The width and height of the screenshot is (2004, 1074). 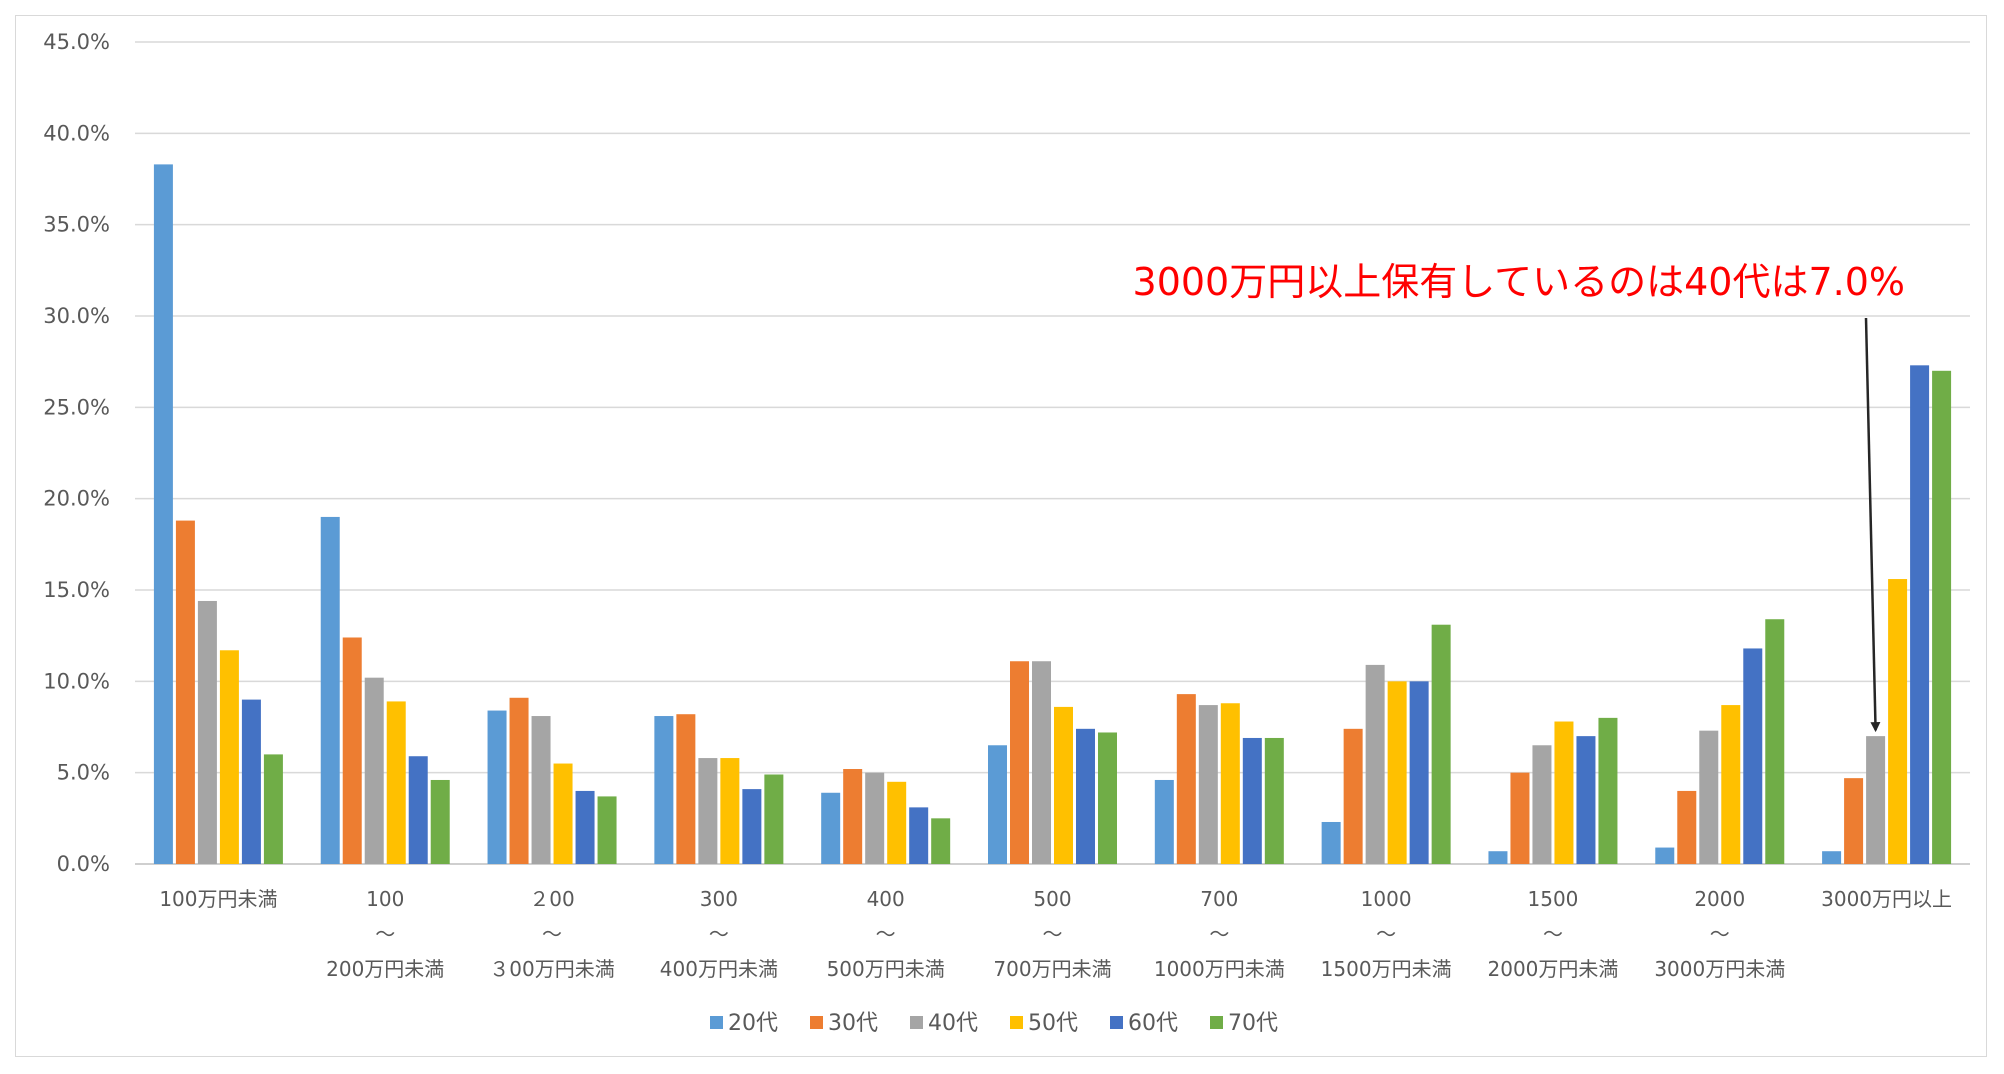 What do you see at coordinates (1219, 969) in the screenshot?
I see `x-category-label: 1000万円未満` at bounding box center [1219, 969].